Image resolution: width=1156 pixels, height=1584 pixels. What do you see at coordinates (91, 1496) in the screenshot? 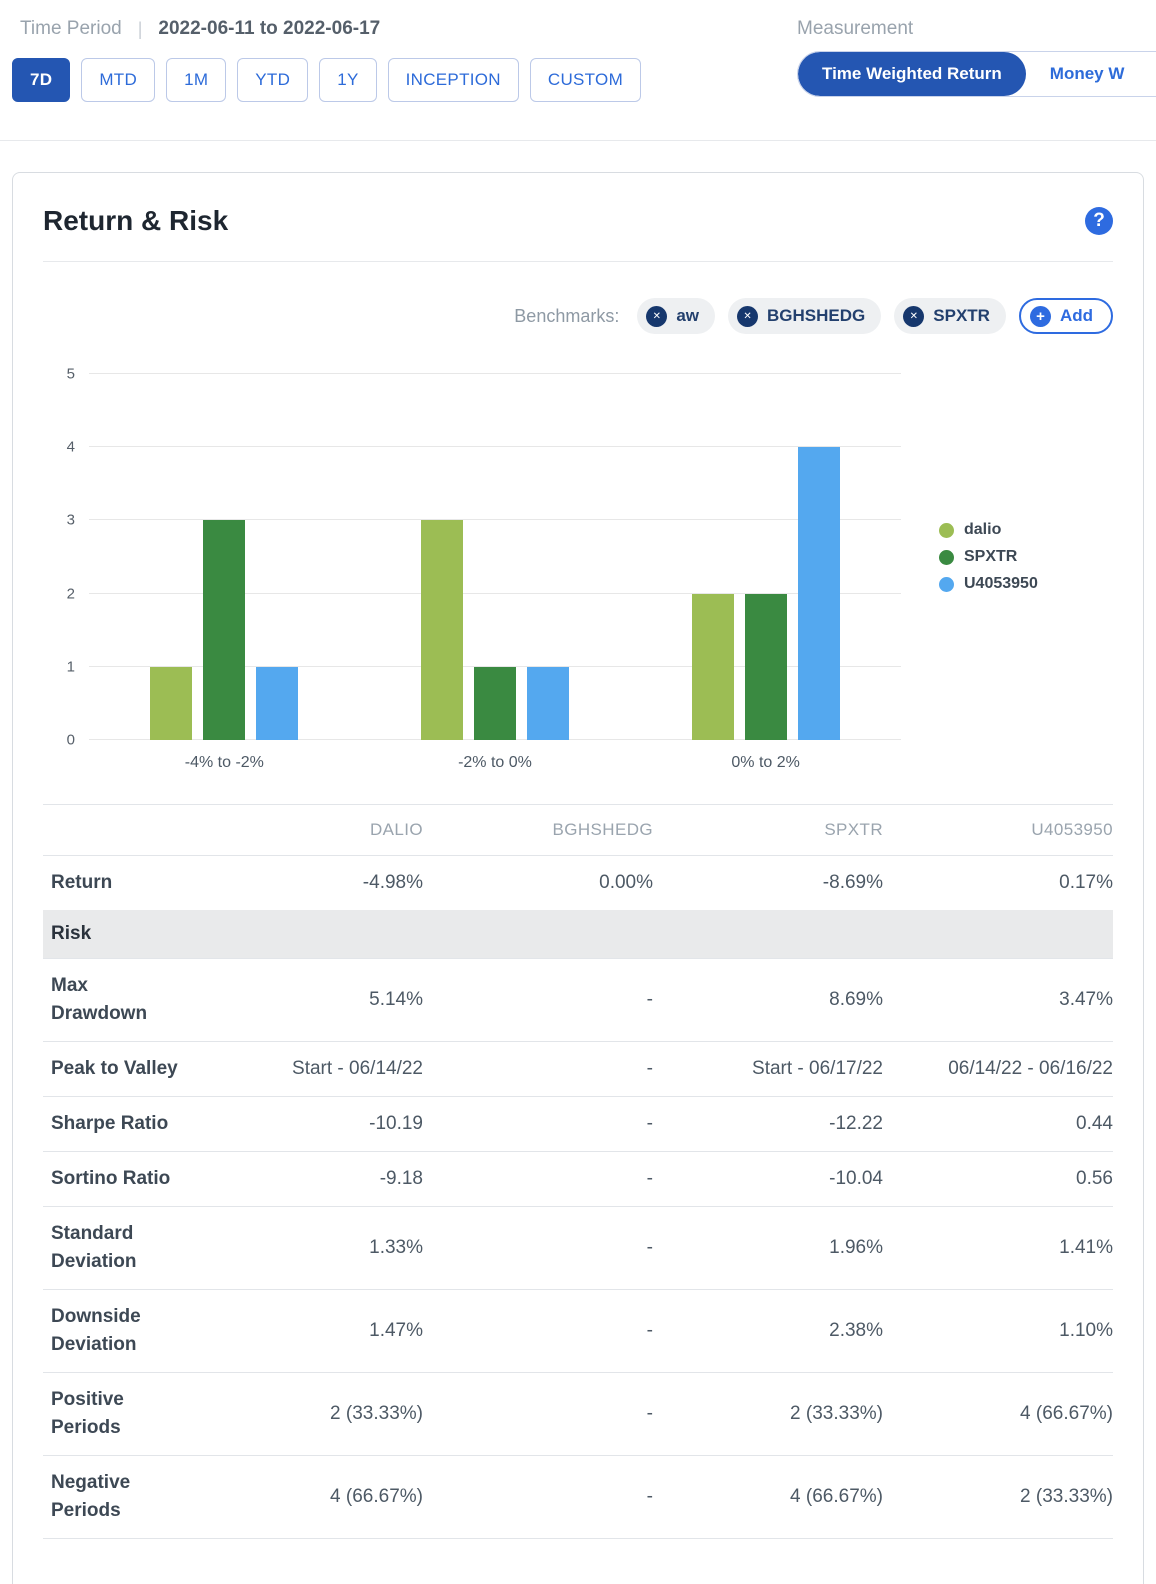
I see `row-label: Negative Periods` at bounding box center [91, 1496].